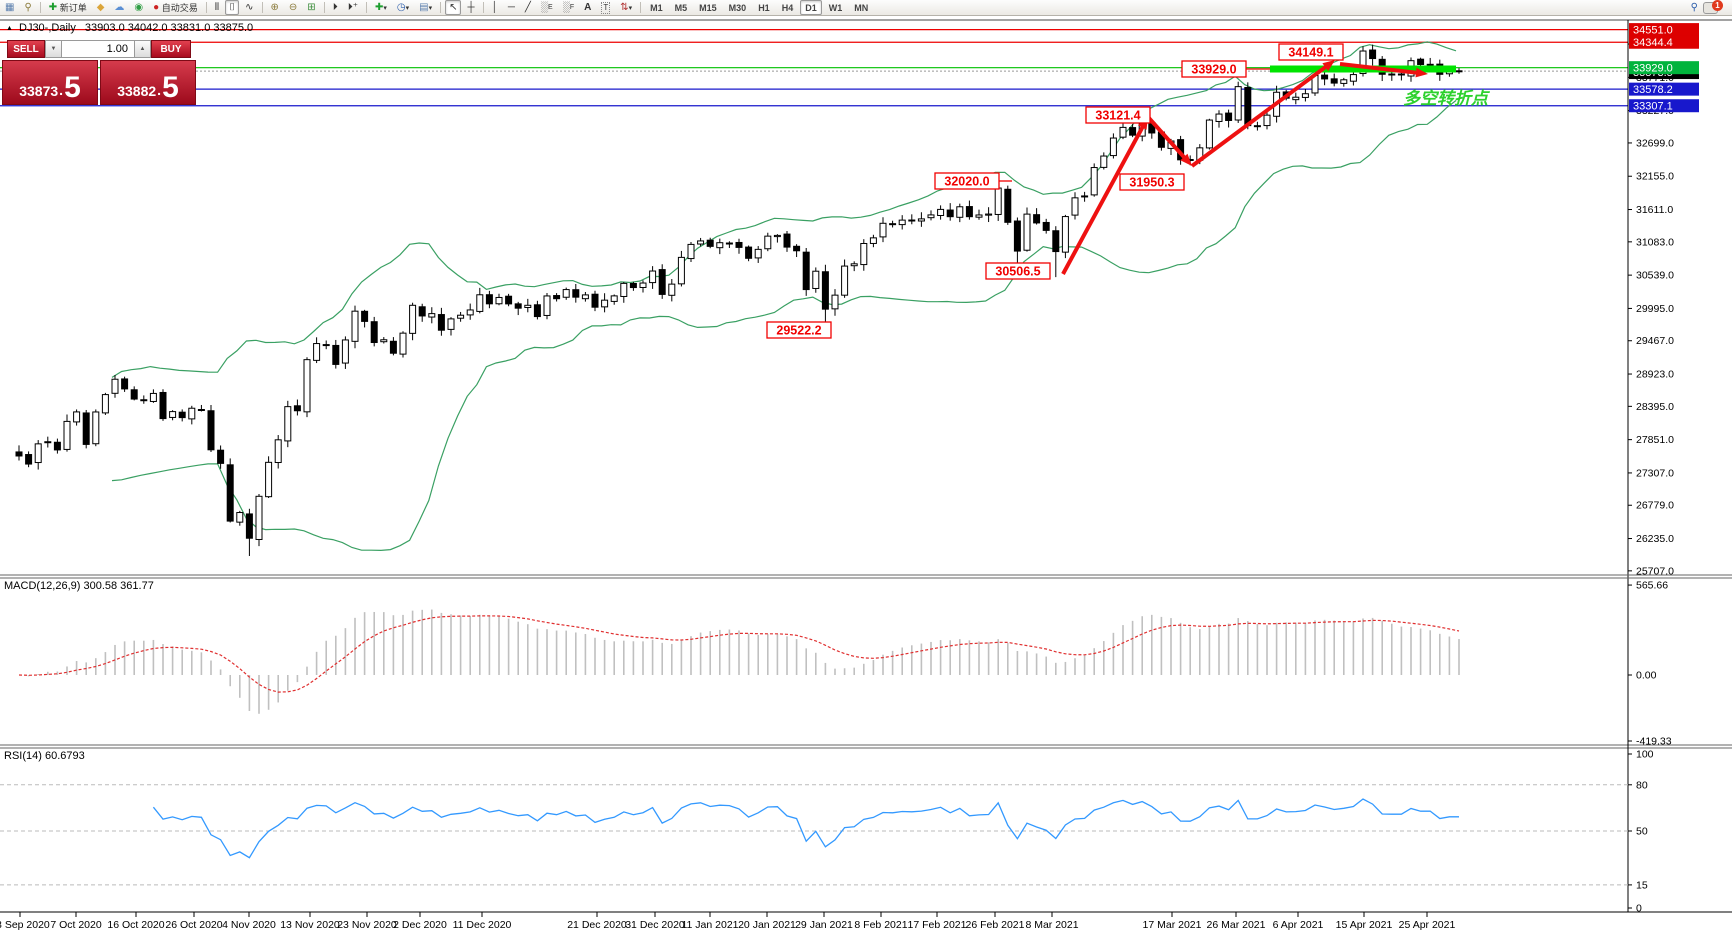 The width and height of the screenshot is (1732, 940). Describe the element at coordinates (148, 82) in the screenshot. I see `ask-price-box: 33882. 5` at that location.